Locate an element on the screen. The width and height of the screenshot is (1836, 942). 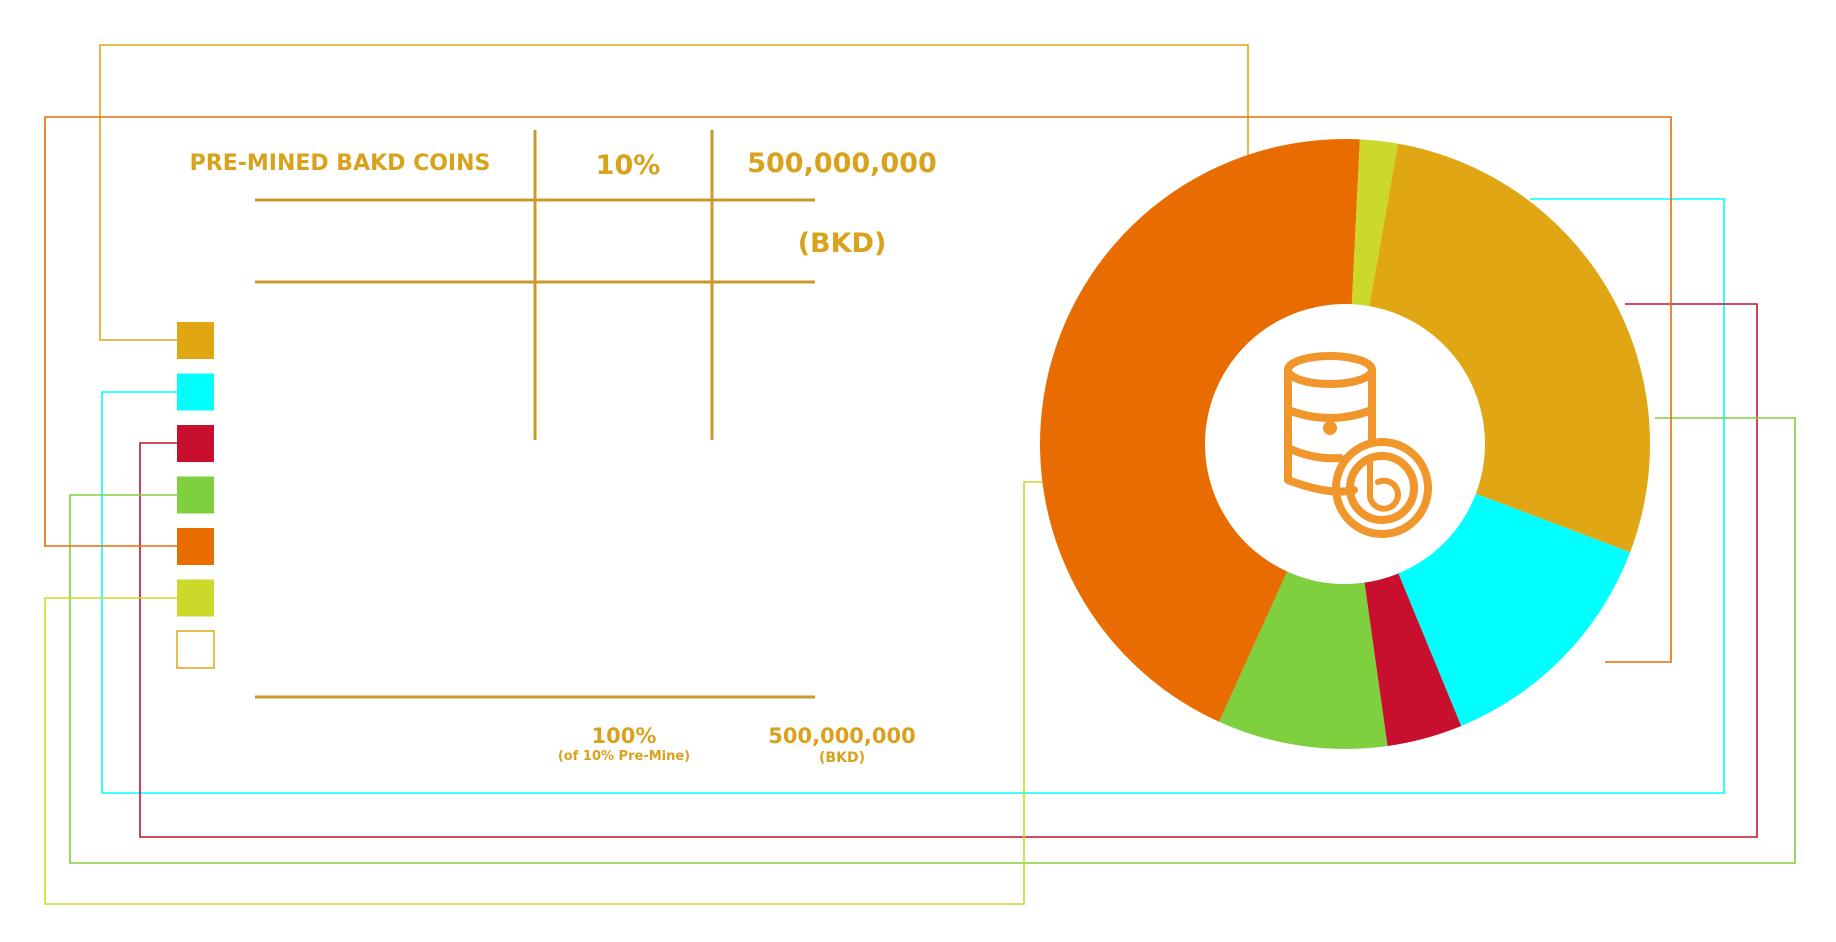
legend is located at coordinates (195, 495).